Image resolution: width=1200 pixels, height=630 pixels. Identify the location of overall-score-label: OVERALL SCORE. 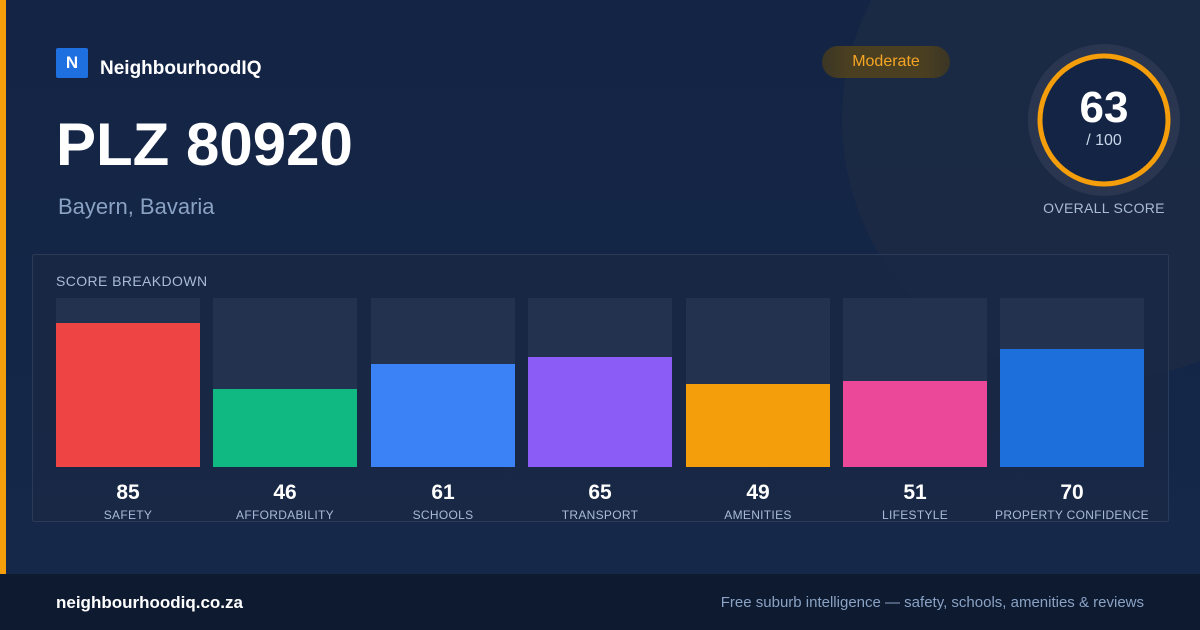
(1104, 208).